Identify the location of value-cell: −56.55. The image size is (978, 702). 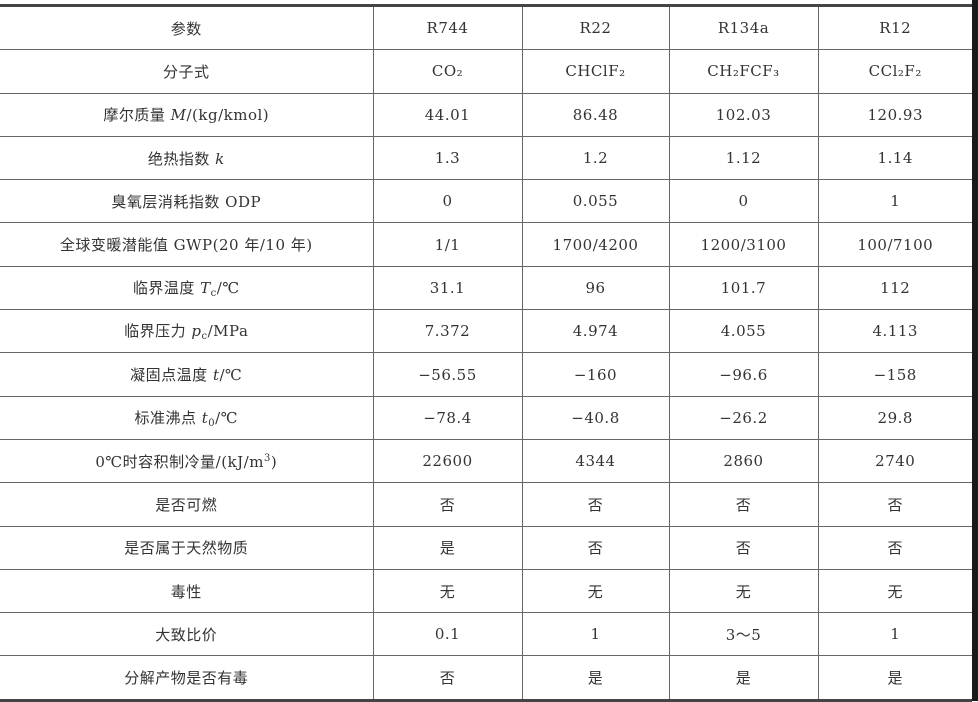
(447, 374).